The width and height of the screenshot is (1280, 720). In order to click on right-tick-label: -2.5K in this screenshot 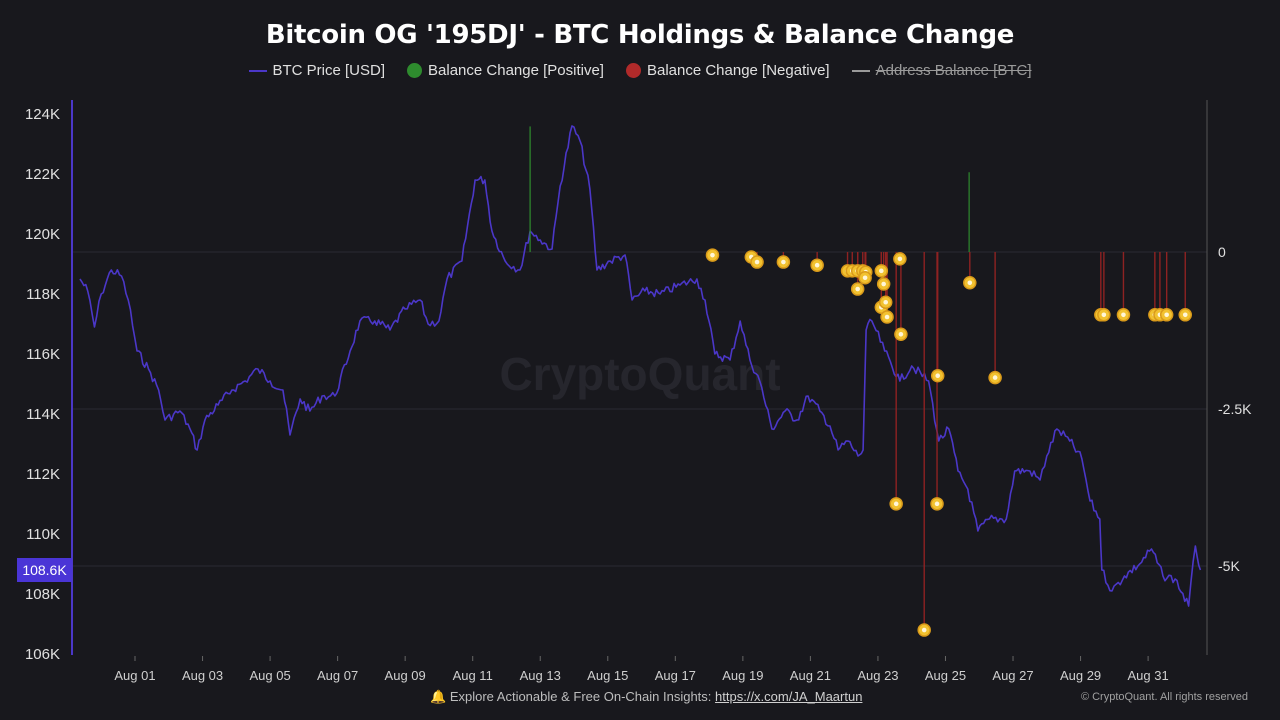, I will do `click(1235, 409)`.